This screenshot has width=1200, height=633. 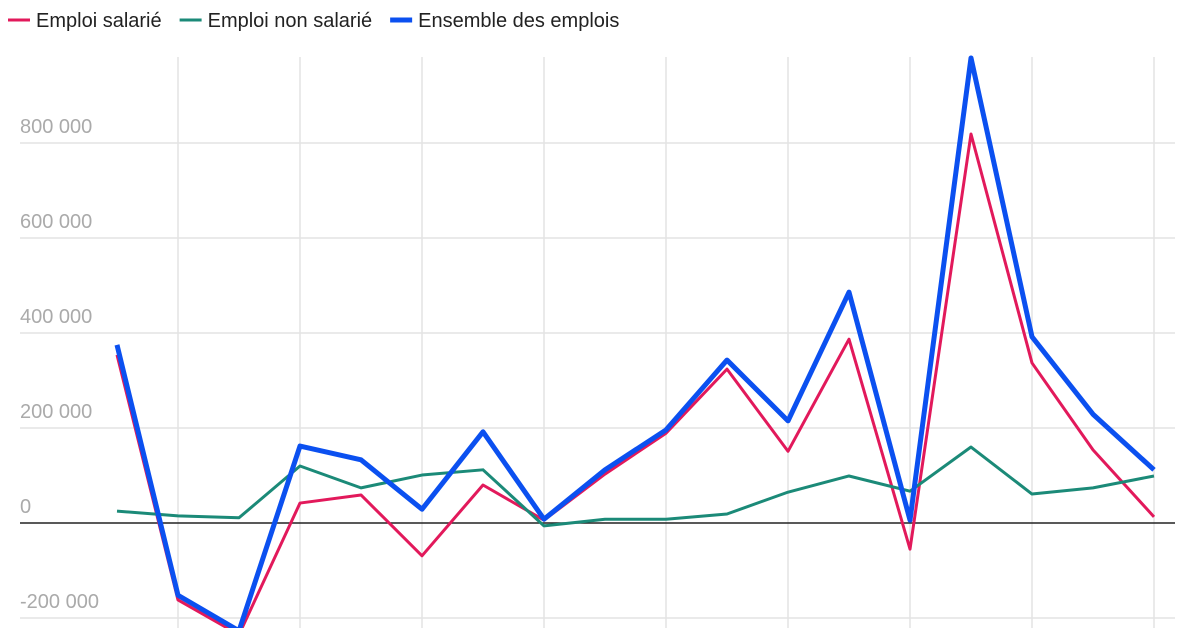 I want to click on y-tick-label: 400 000, so click(x=56, y=317).